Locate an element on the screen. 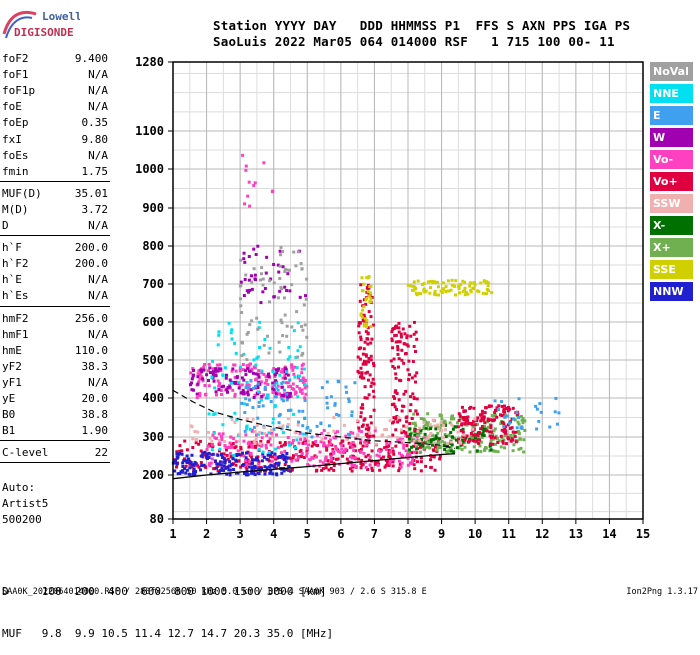 Image resolution: width=700 pixels, height=655 pixels. param-row: D N/A is located at coordinates (55, 225).